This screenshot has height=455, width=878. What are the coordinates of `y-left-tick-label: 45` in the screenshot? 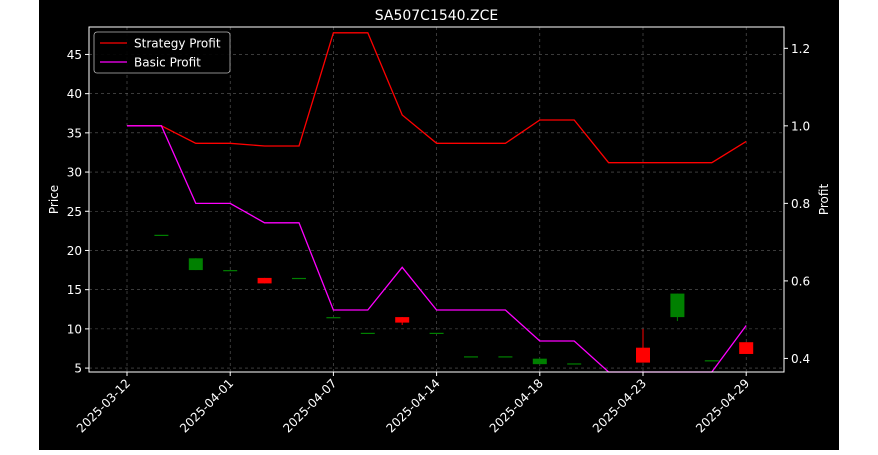 It's located at (74, 55).